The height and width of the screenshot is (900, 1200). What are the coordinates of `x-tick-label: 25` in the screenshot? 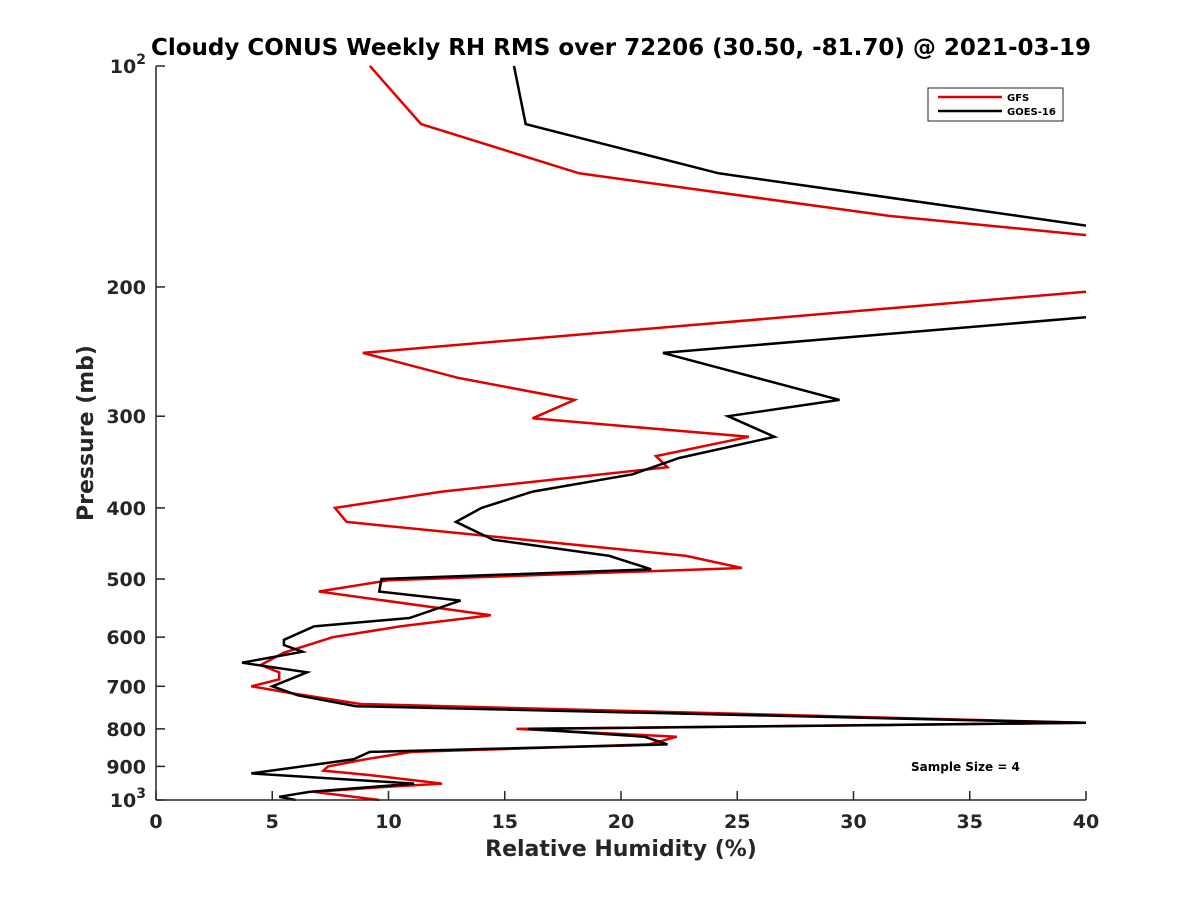 It's located at (737, 822).